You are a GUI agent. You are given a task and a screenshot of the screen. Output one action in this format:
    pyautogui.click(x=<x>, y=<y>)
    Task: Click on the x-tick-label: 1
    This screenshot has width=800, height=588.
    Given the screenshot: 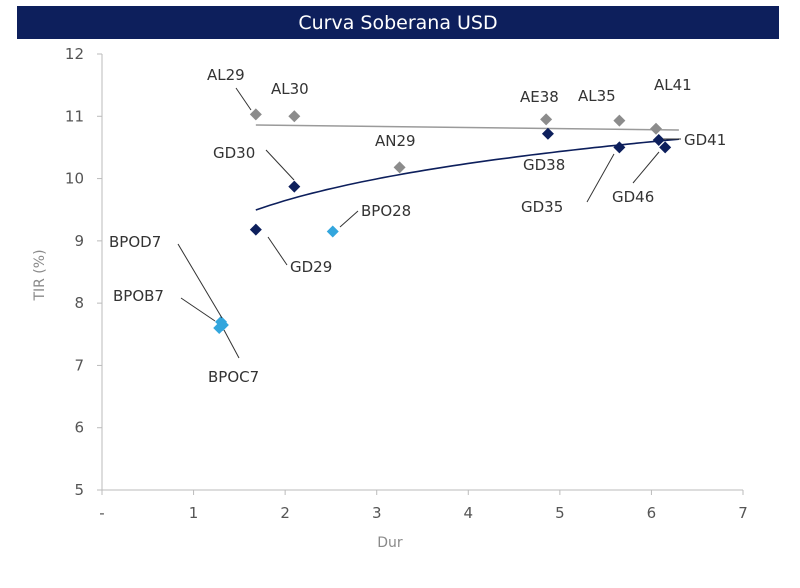 What is the action you would take?
    pyautogui.click(x=194, y=513)
    